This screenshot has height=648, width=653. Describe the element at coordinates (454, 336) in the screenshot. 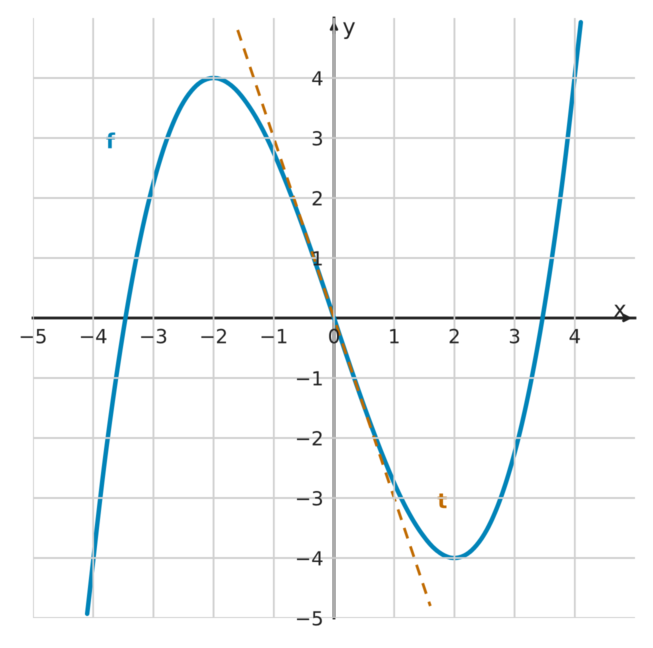

I see `x-tick-label: 2` at that location.